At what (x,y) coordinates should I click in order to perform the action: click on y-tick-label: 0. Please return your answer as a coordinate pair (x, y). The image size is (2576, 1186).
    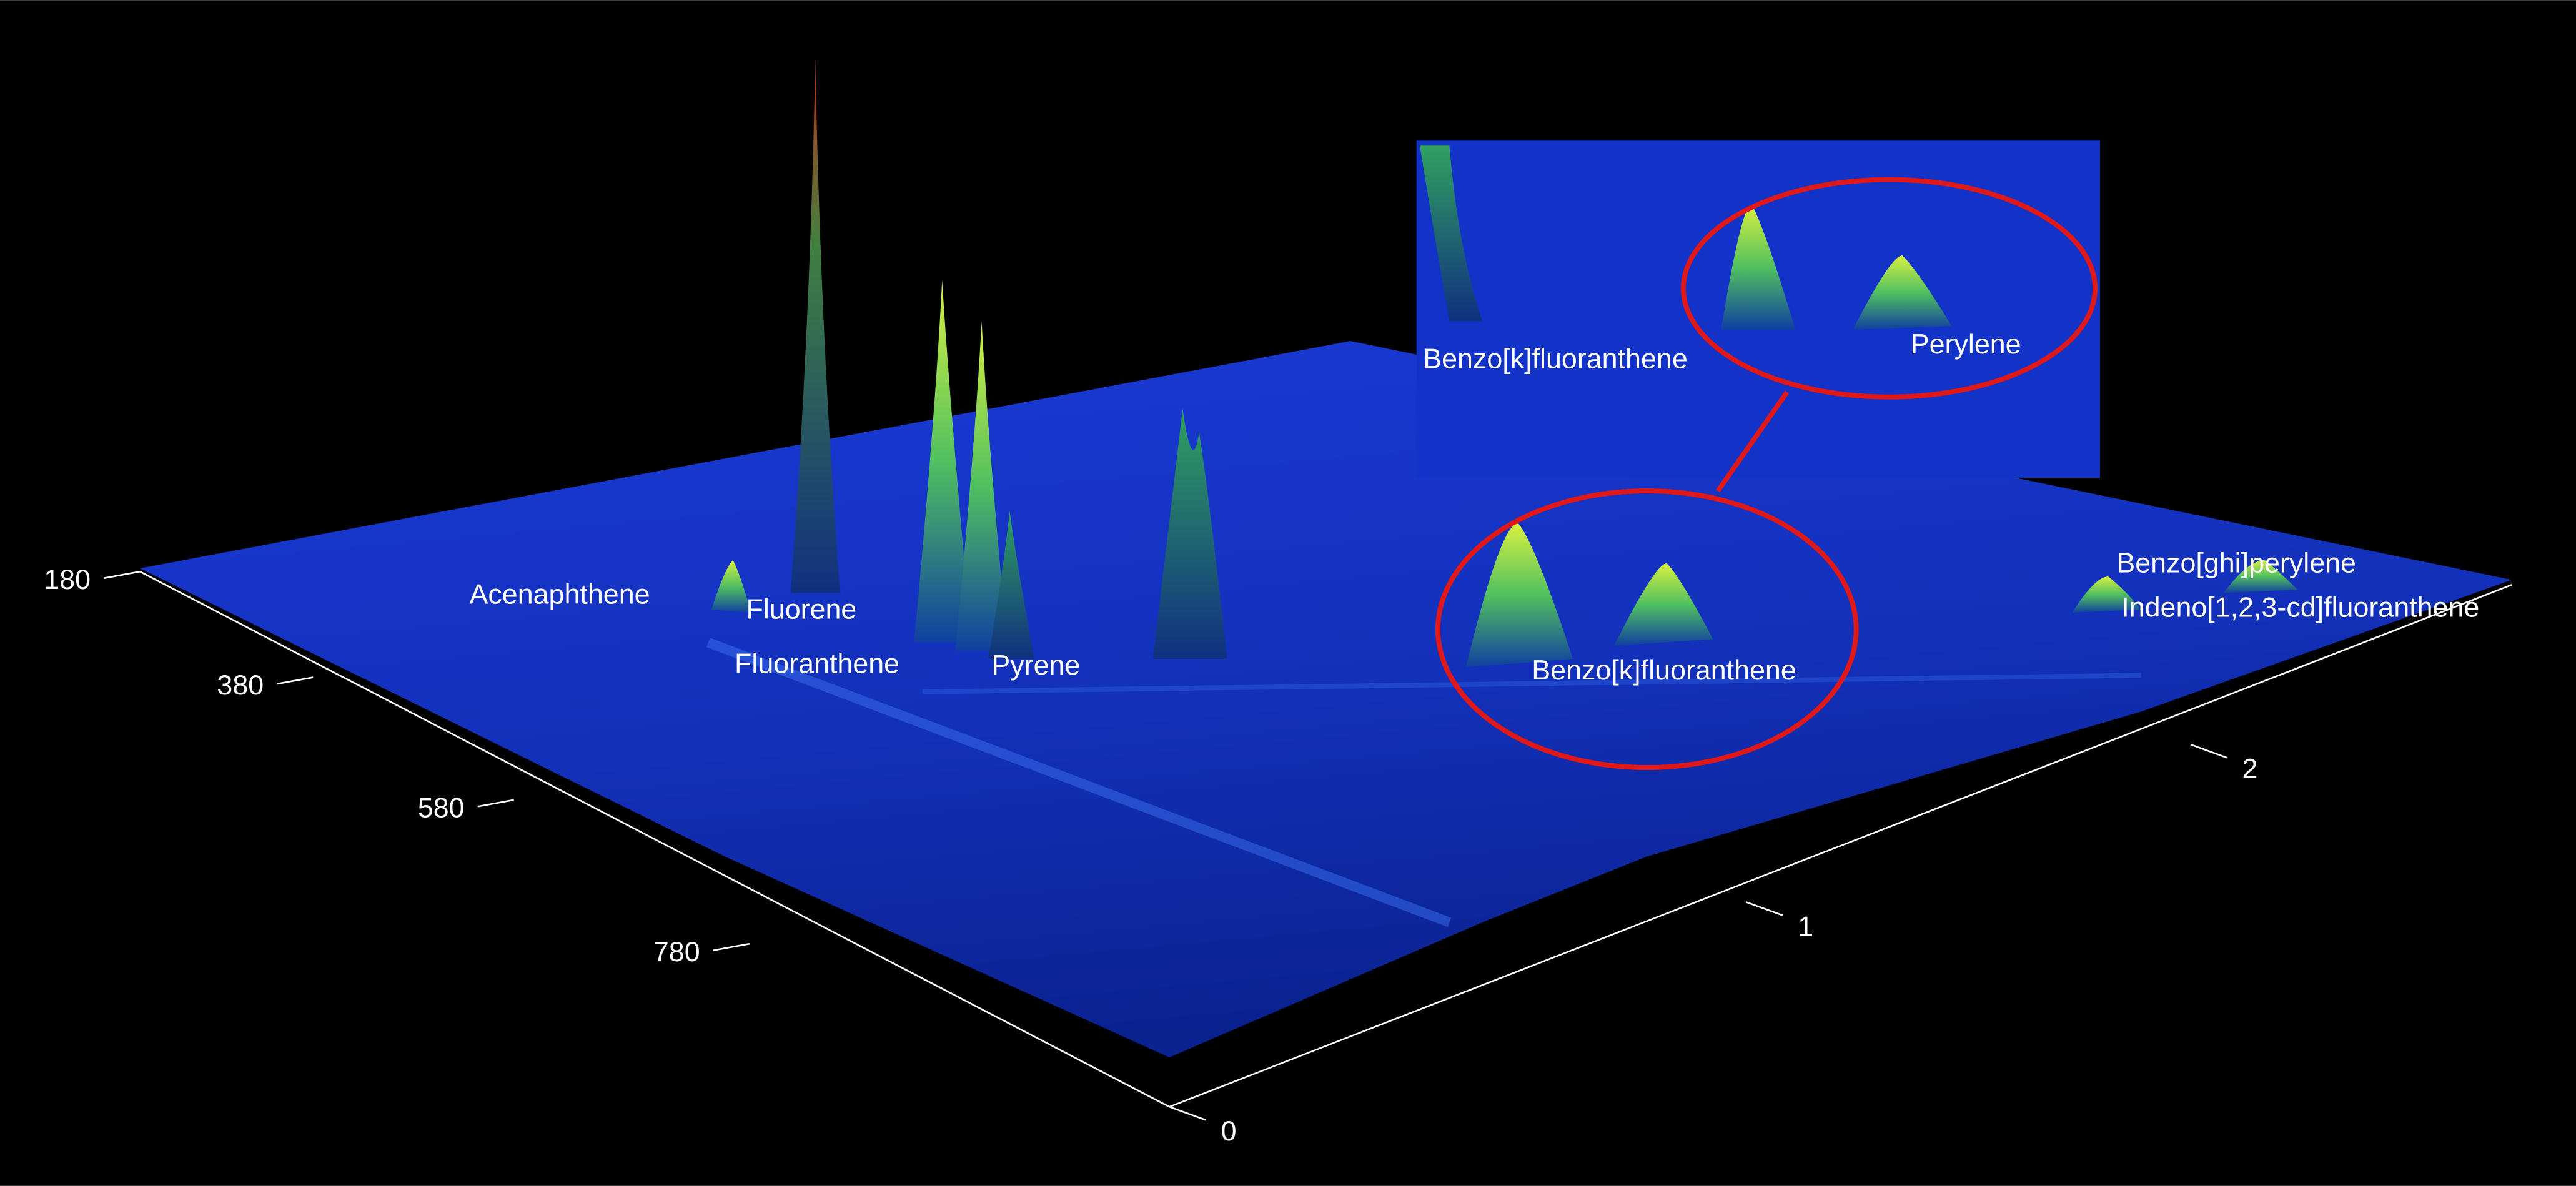
    Looking at the image, I should click on (1229, 1131).